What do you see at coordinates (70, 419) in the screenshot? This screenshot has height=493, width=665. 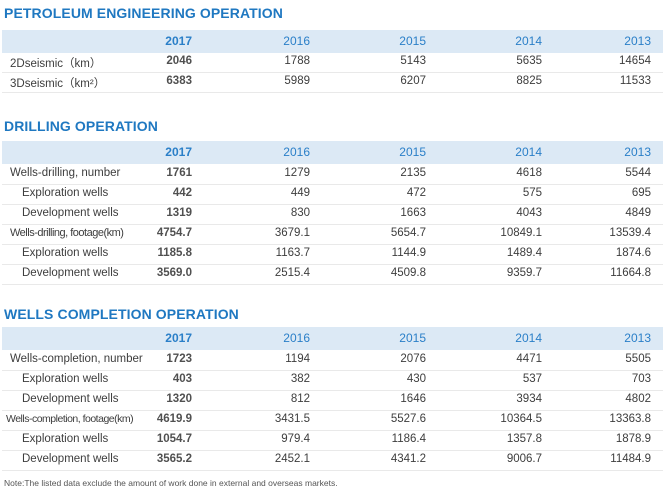 I see `row-label: Wells-completion, footage(km)` at bounding box center [70, 419].